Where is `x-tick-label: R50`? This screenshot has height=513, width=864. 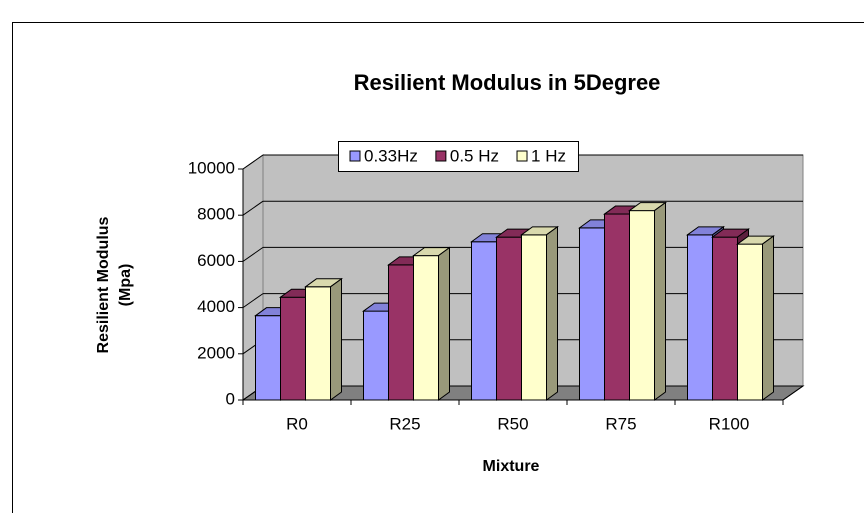 x-tick-label: R50 is located at coordinates (512, 423).